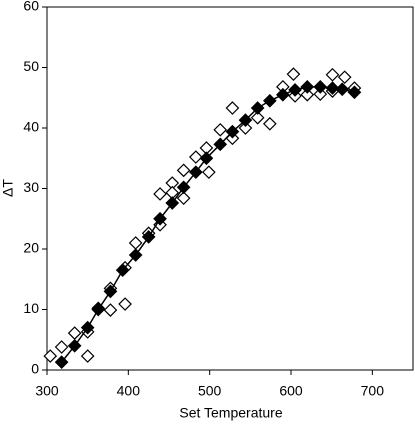  What do you see at coordinates (291, 391) in the screenshot?
I see `x-tick-label: 600` at bounding box center [291, 391].